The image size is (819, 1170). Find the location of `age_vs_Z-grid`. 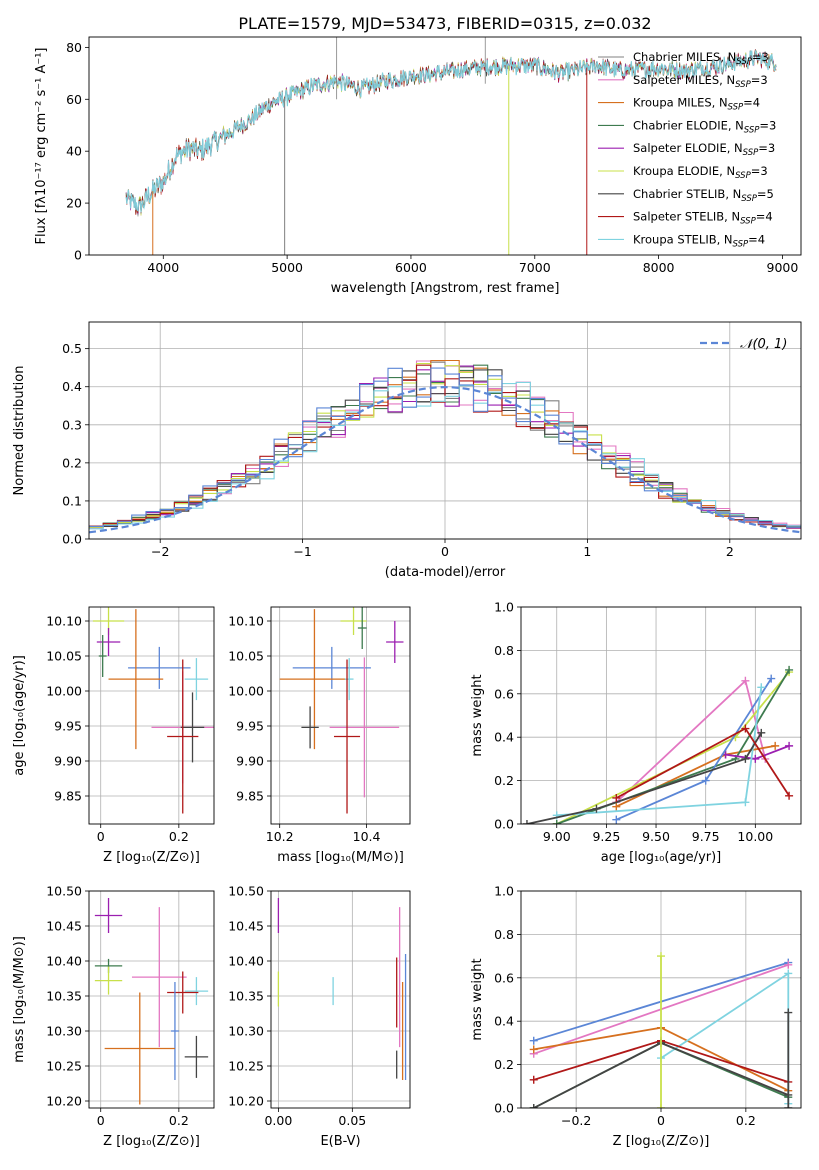

age_vs_Z-grid is located at coordinates (151, 715).